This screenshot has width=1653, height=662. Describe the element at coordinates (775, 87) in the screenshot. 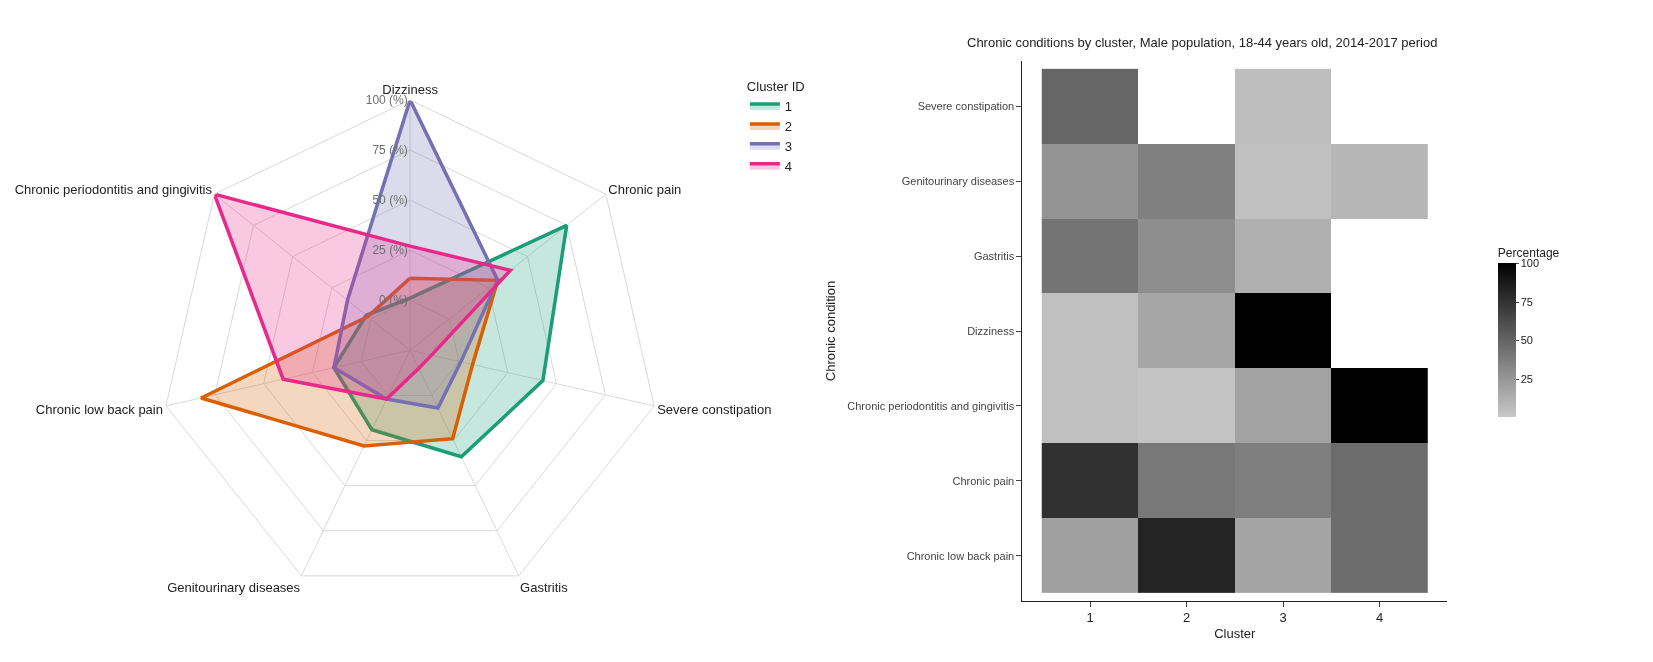

I see `legend-title: Cluster ID` at that location.